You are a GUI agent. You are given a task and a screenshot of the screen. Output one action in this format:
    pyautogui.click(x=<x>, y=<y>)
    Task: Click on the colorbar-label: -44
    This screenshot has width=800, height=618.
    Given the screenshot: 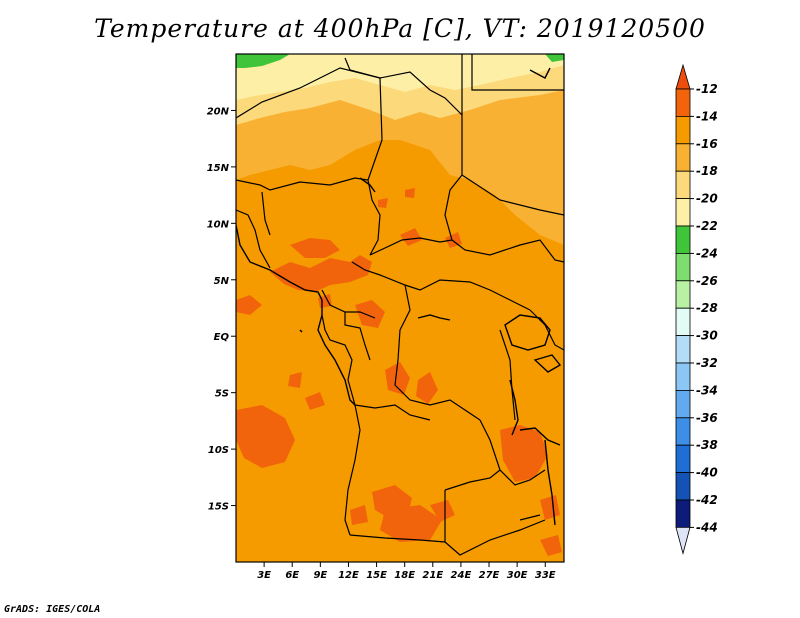 What is the action you would take?
    pyautogui.click(x=707, y=527)
    